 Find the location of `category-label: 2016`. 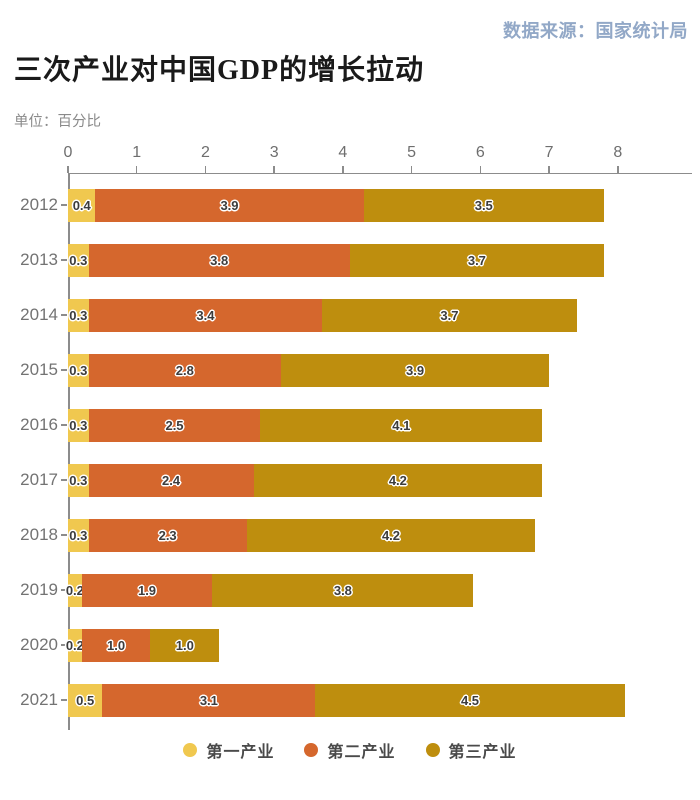

category-label: 2016 is located at coordinates (39, 424).